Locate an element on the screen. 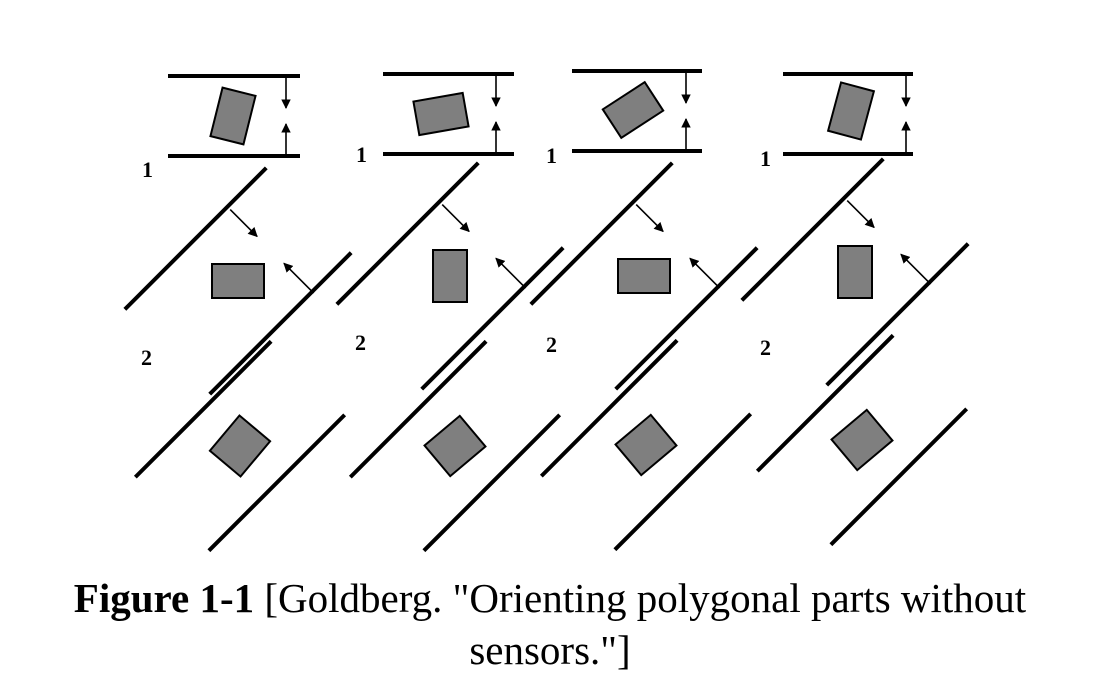 The width and height of the screenshot is (1100, 686). column-1: 12 is located at coordinates (238, 313).